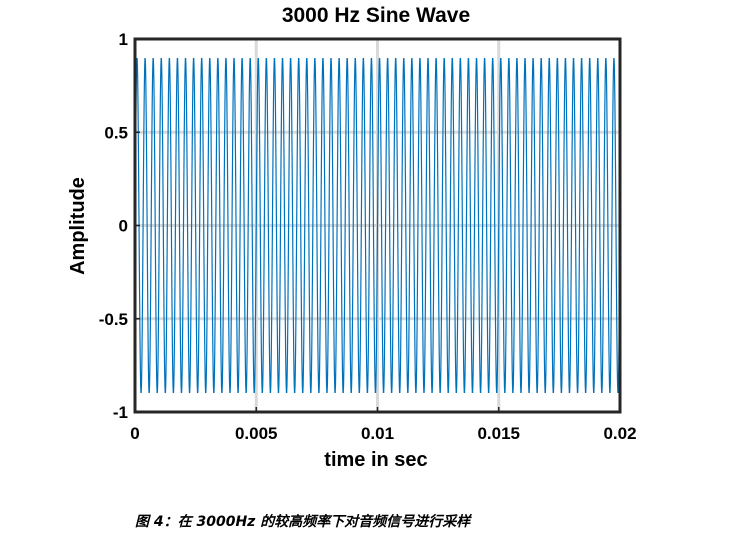 This screenshot has height=540, width=730. What do you see at coordinates (619, 433) in the screenshot?
I see `x-tick-label: 0.02` at bounding box center [619, 433].